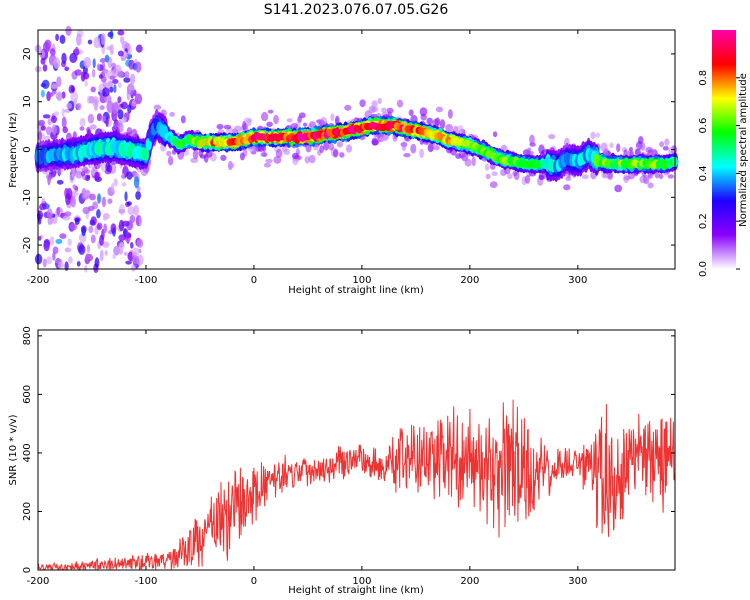 The width and height of the screenshot is (750, 600). Describe the element at coordinates (743, 150) in the screenshot. I see `colorbar-label: Normalized spectral amplitude` at that location.